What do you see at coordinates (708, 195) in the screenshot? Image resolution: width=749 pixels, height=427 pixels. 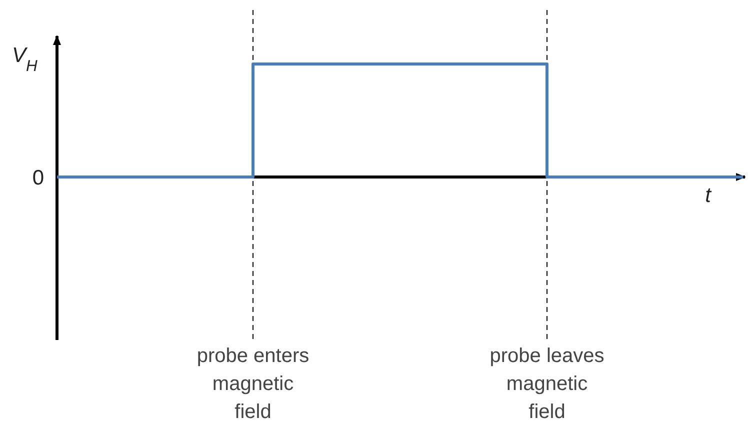 I see `x-axis-title: t` at bounding box center [708, 195].